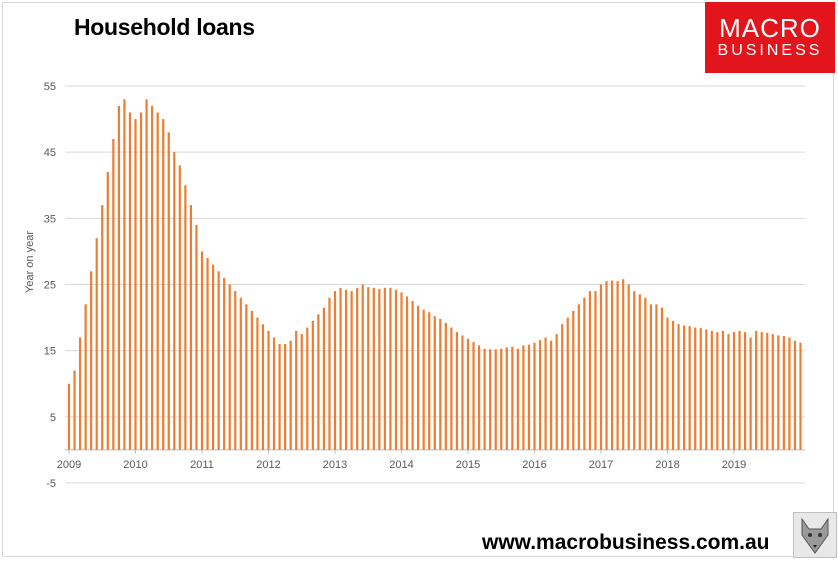 The image size is (838, 562). Describe the element at coordinates (268, 465) in the screenshot. I see `x-tick-label: 2012` at that location.